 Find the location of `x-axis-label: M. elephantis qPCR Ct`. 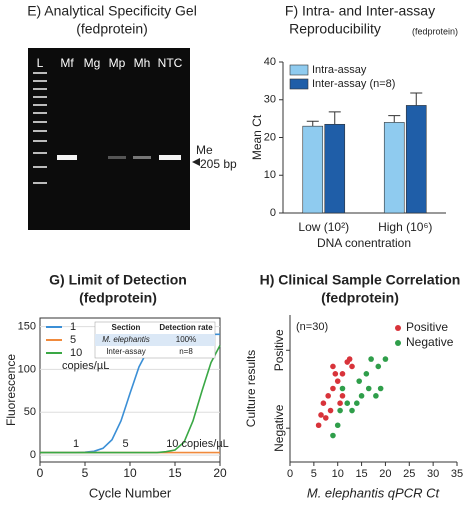

x-axis-label: M. elephantis qPCR Ct is located at coordinates (374, 492).